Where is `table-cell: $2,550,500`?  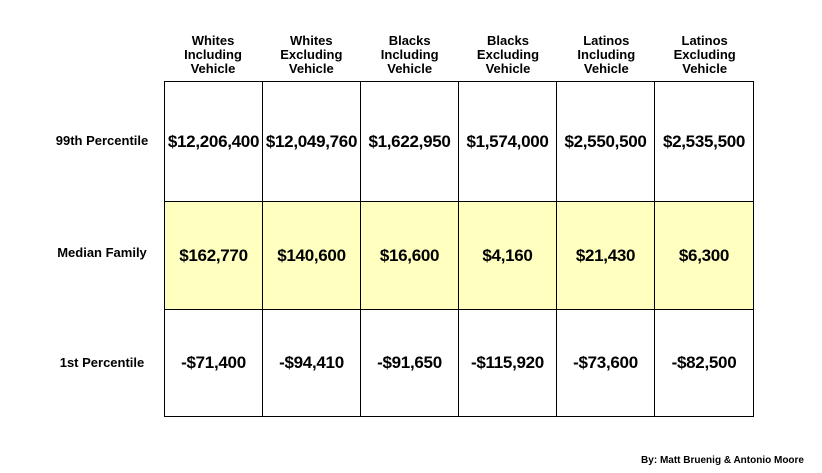 table-cell: $2,550,500 is located at coordinates (606, 142).